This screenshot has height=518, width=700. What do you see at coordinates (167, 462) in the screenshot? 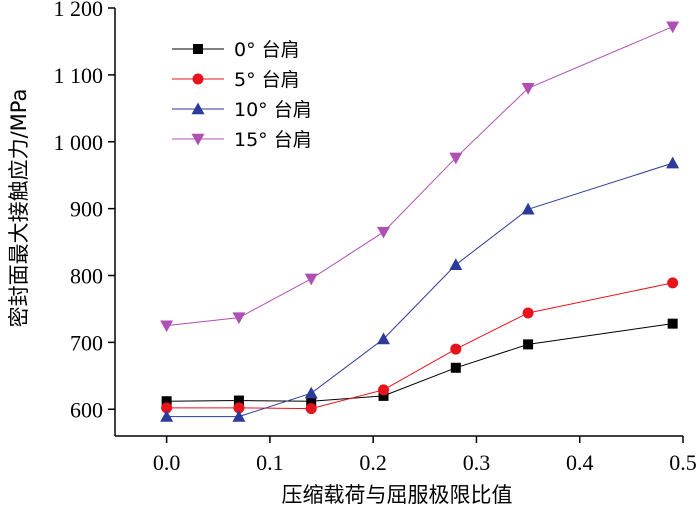
I see `x-tick-label: 0.0` at bounding box center [167, 462].